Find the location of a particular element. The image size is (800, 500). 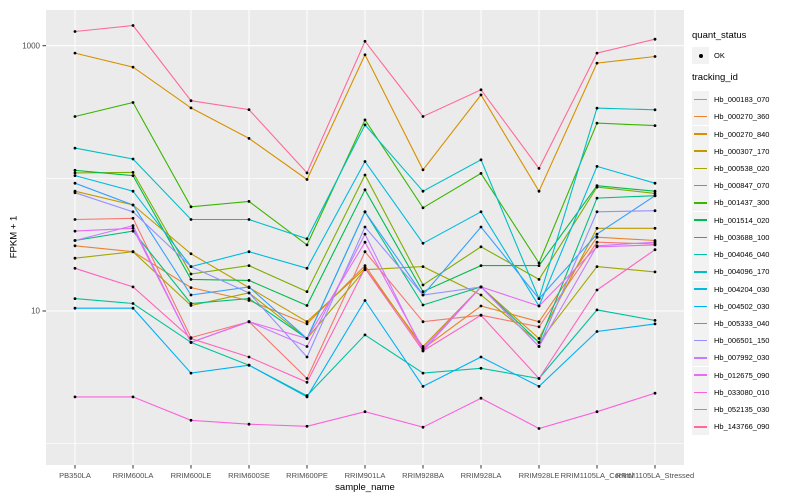

legend-item: Hb_001514_020 is located at coordinates (730, 220).